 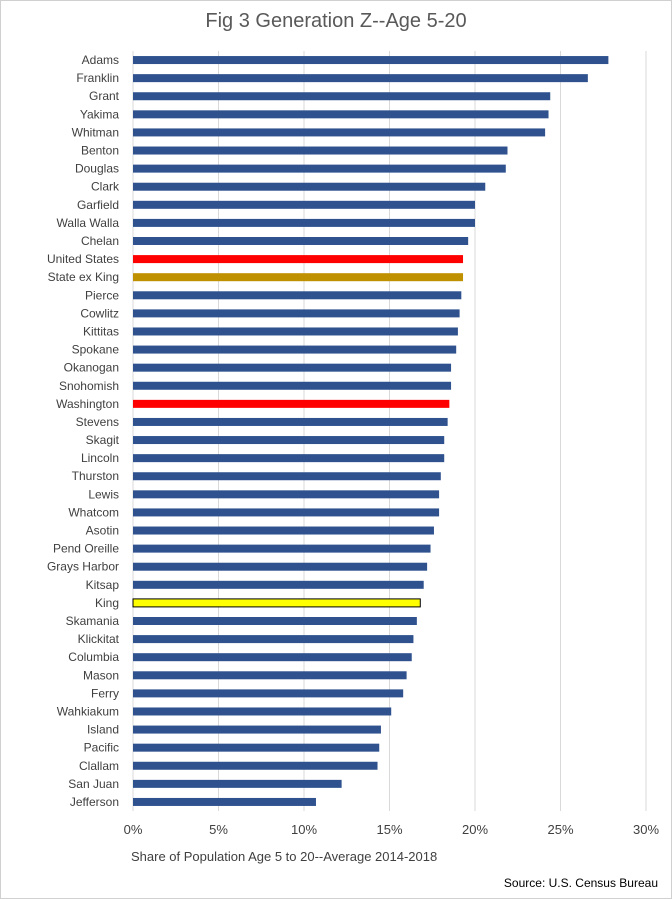 What do you see at coordinates (94, 802) in the screenshot?
I see `category-label: Jefferson` at bounding box center [94, 802].